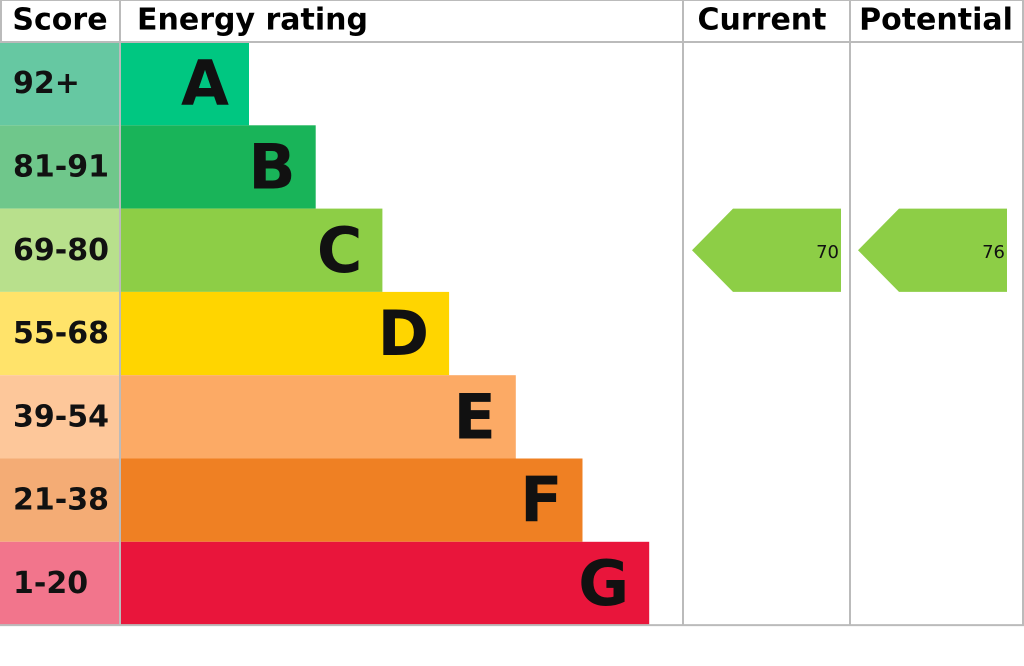  What do you see at coordinates (766, 250) in the screenshot?
I see `current-arrow` at bounding box center [766, 250].